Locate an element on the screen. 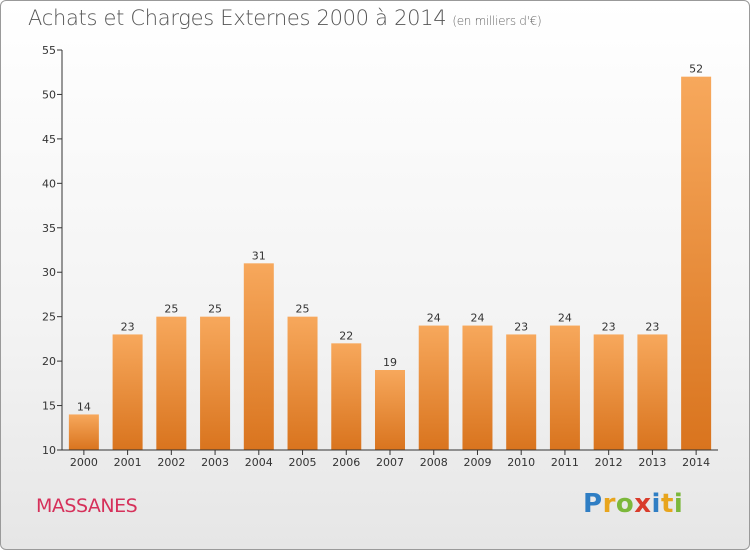 This screenshot has height=550, width=750. y-tick-label: 50 is located at coordinates (49, 94).